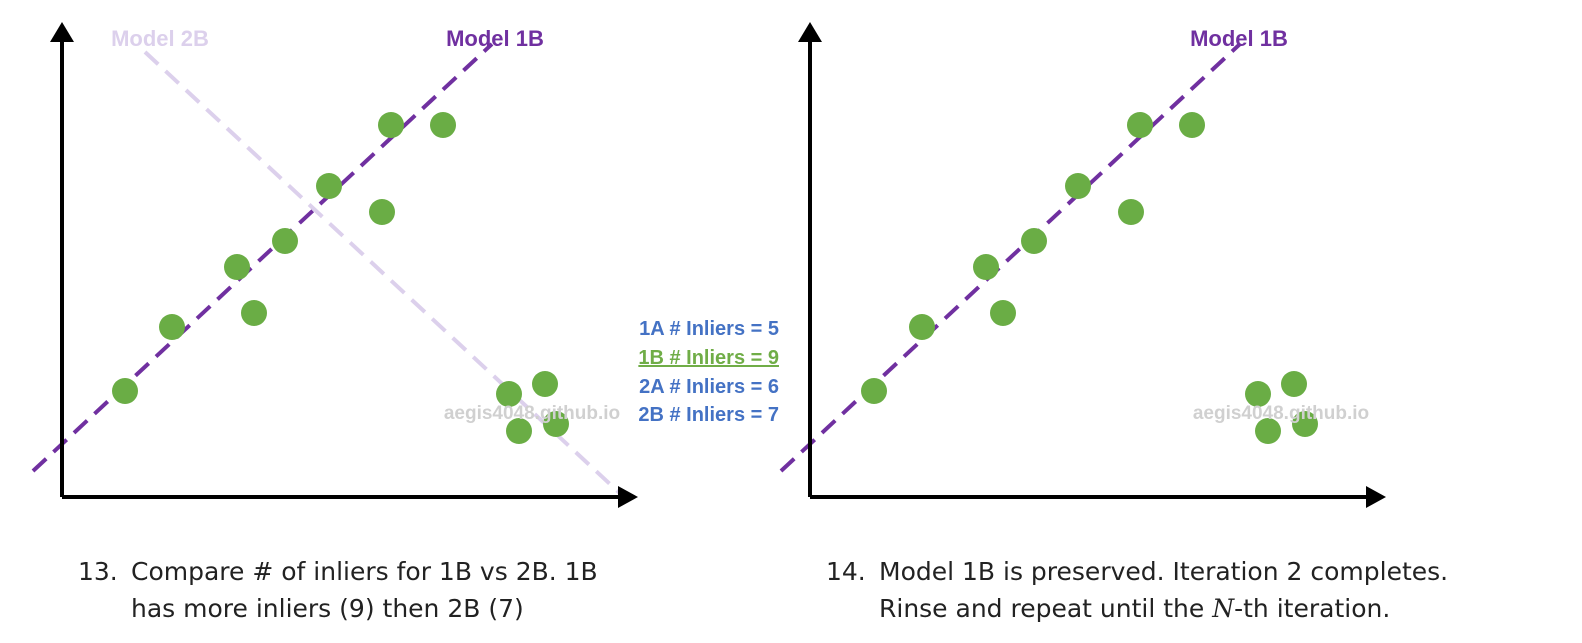 Image resolution: width=1582 pixels, height=643 pixels. What do you see at coordinates (709, 387) in the screenshot?
I see `inlier-count-label: 2A # Inliers = 6` at bounding box center [709, 387].